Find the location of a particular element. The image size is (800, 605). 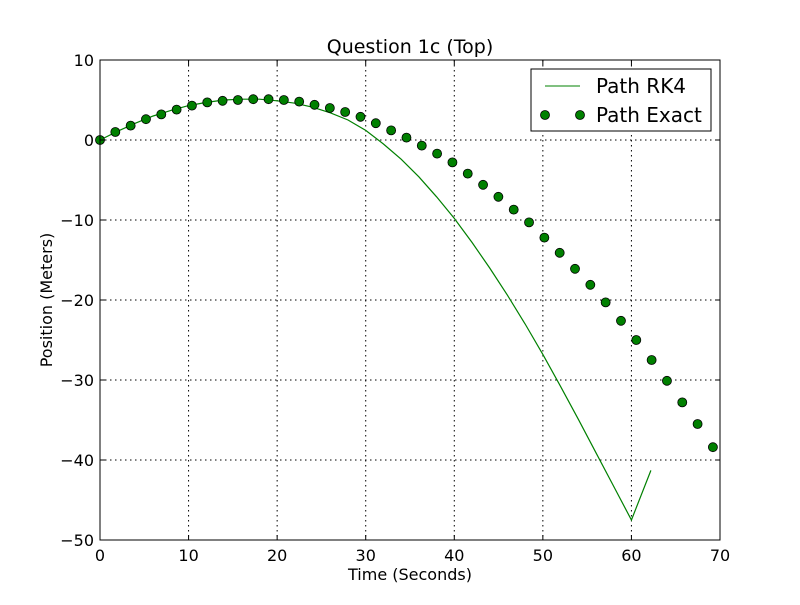

x-tick-label: 70 is located at coordinates (720, 555).